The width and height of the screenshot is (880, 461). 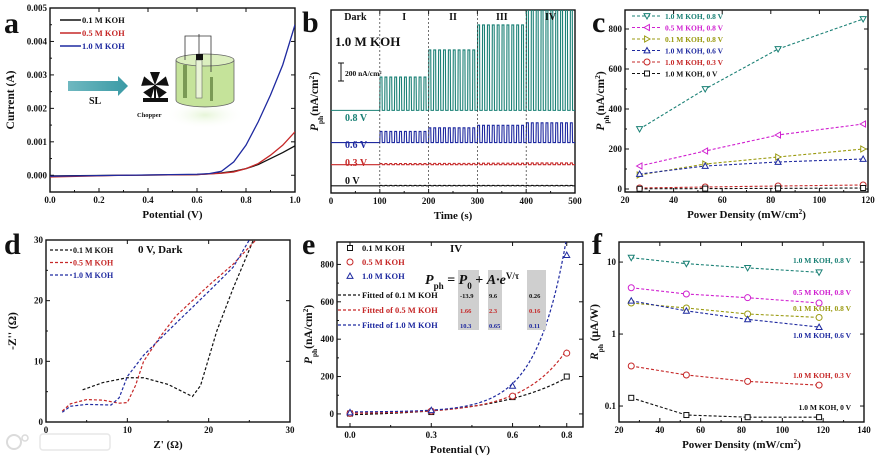 What do you see at coordinates (660, 430) in the screenshot?
I see `x-tick-label: 40` at bounding box center [660, 430].